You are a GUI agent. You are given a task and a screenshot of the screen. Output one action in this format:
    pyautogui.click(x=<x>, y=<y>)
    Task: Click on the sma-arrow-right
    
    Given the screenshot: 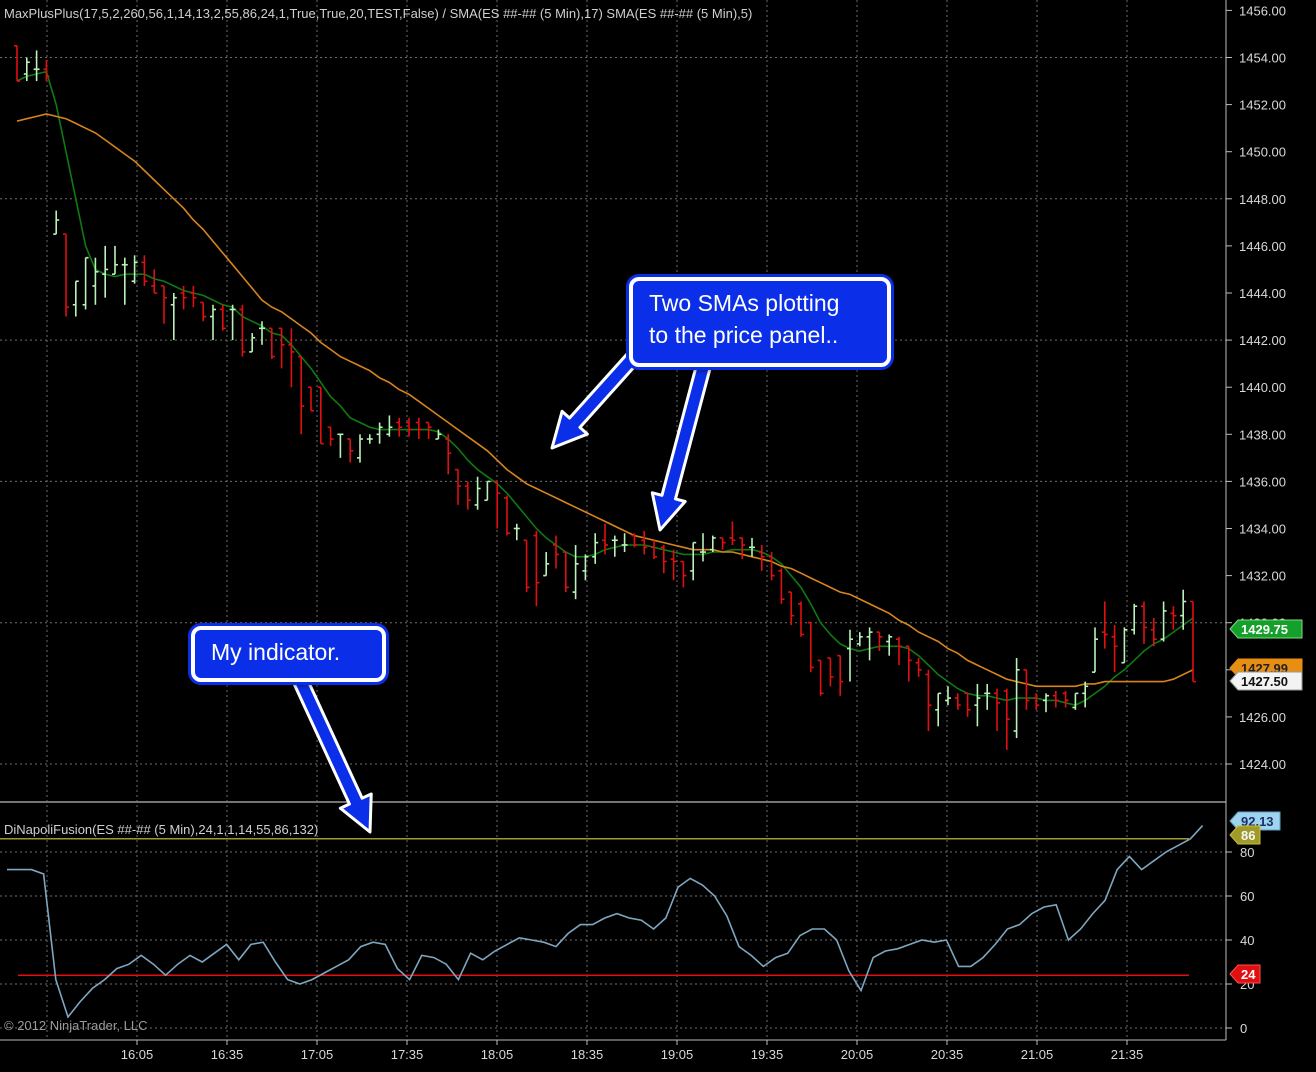 What is the action you would take?
    pyautogui.click(x=681, y=446)
    